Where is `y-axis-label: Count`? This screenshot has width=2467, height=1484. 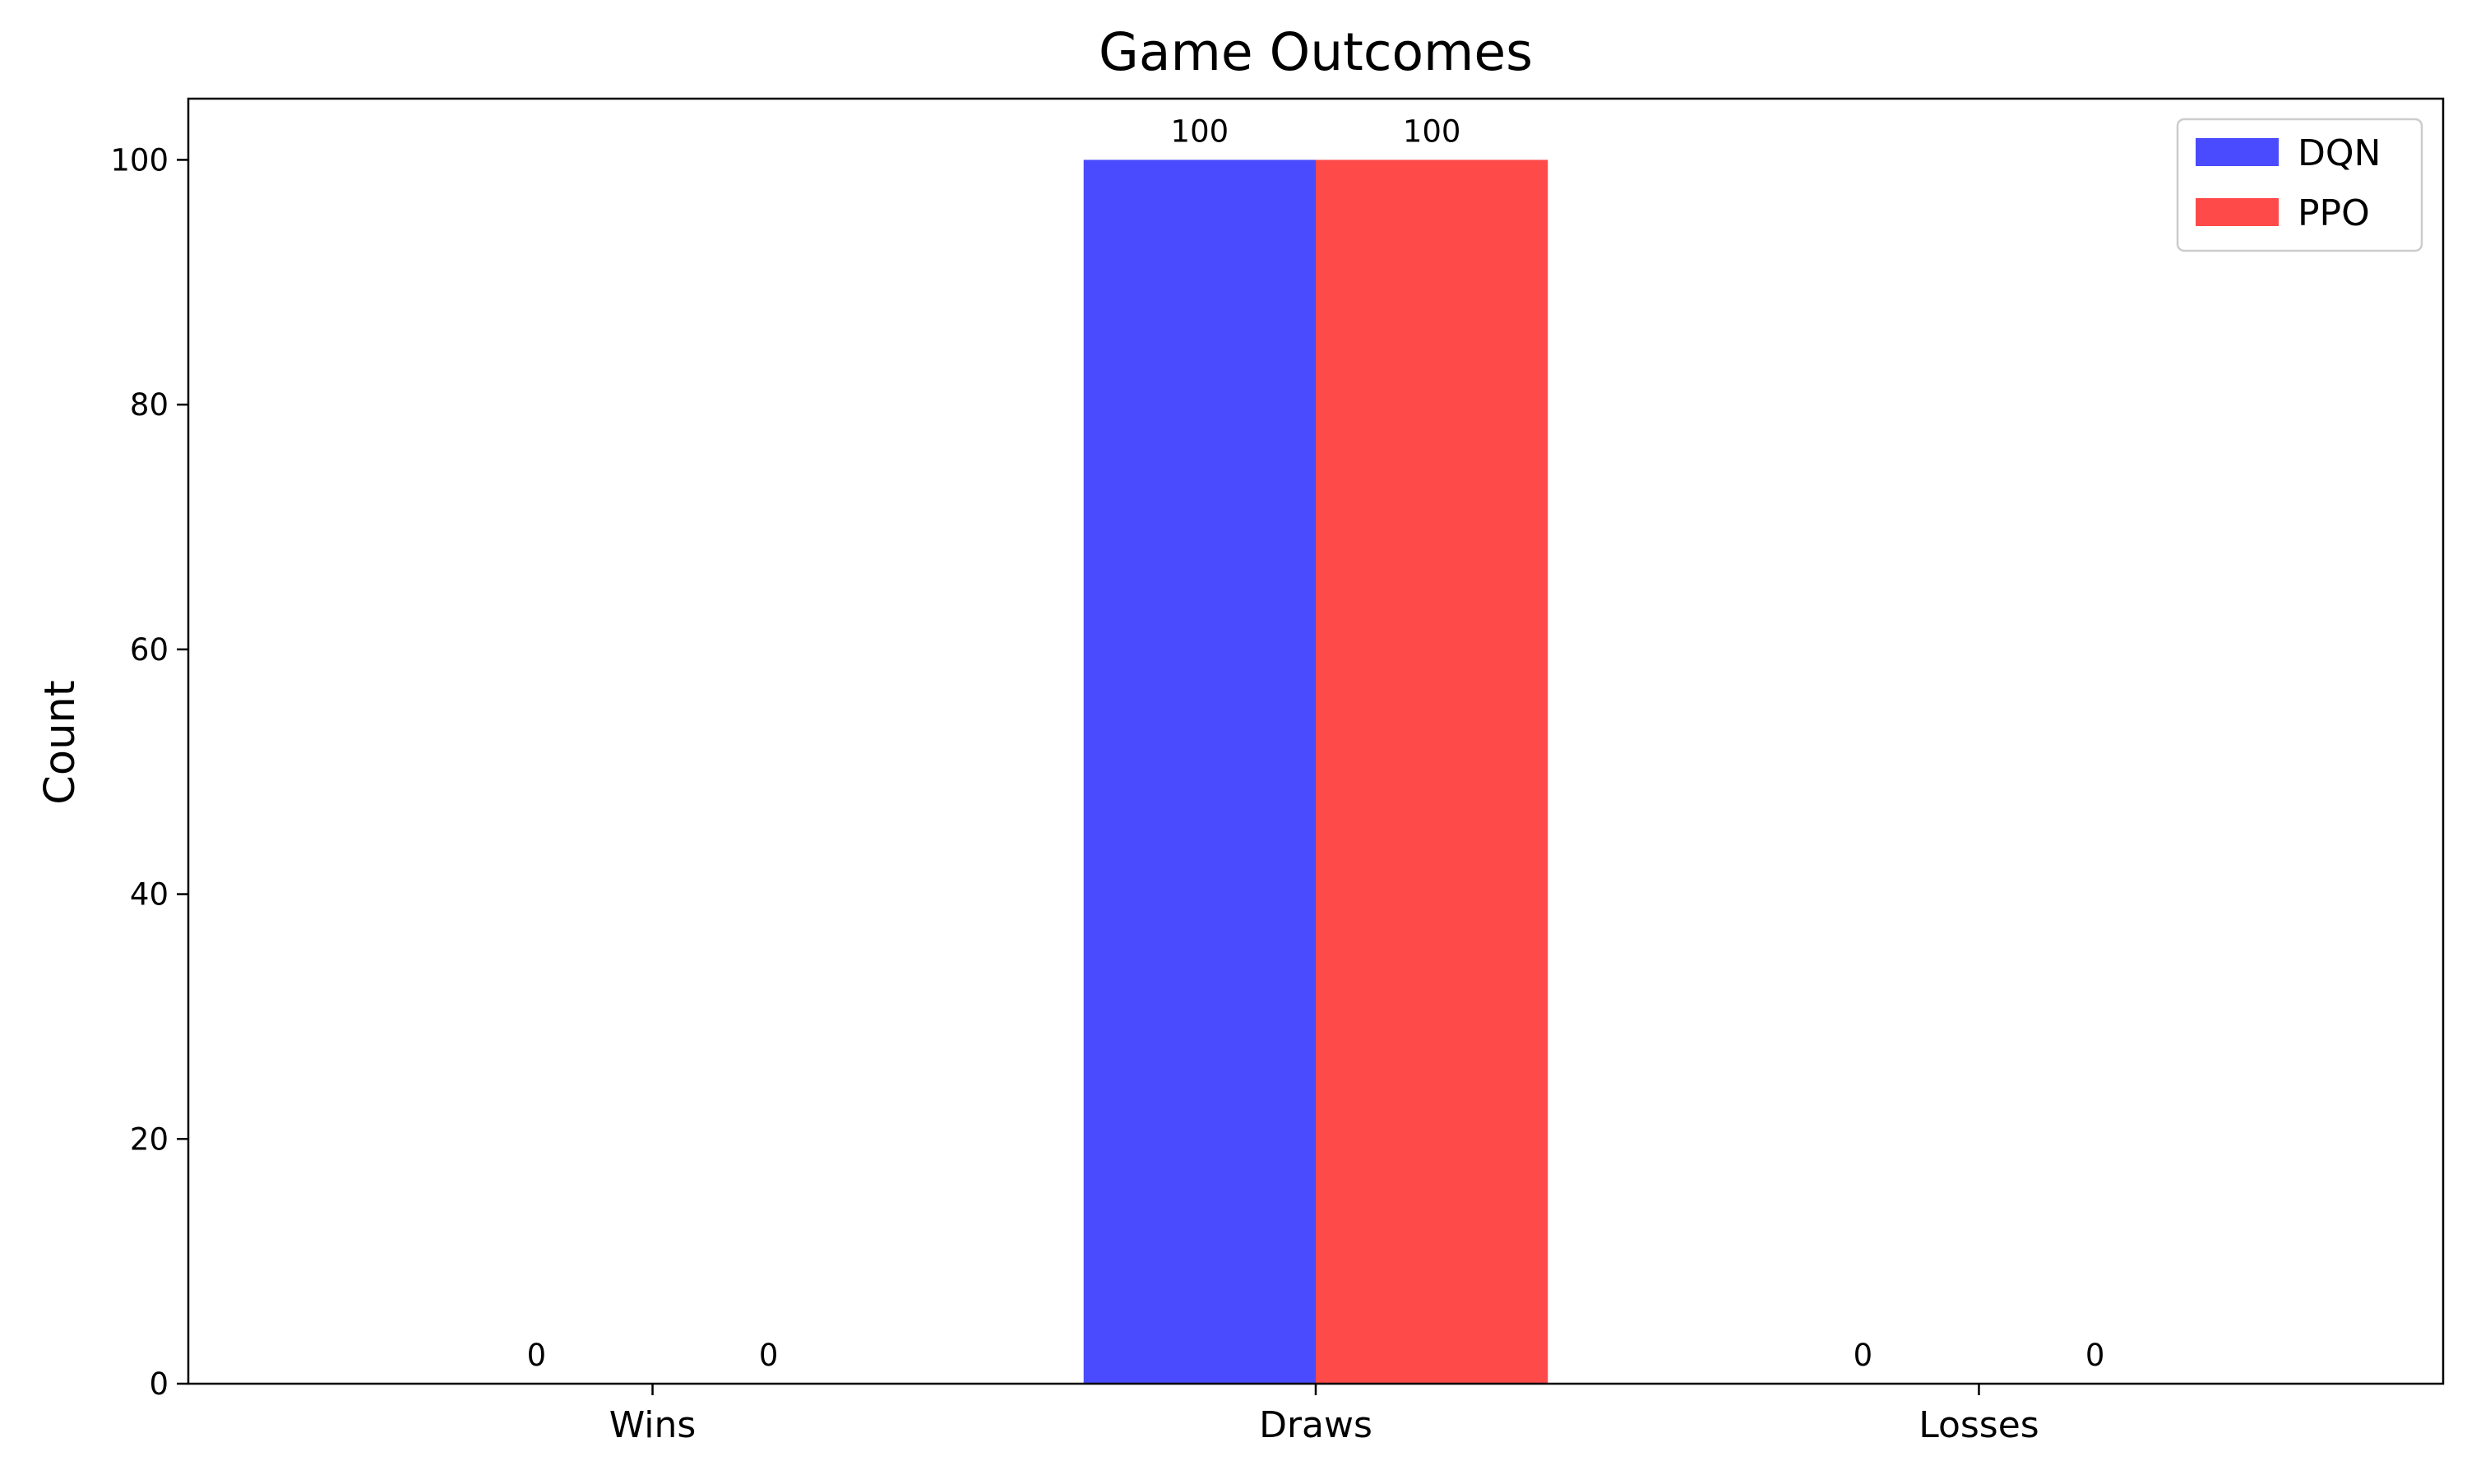
y-axis-label: Count is located at coordinates (60, 742).